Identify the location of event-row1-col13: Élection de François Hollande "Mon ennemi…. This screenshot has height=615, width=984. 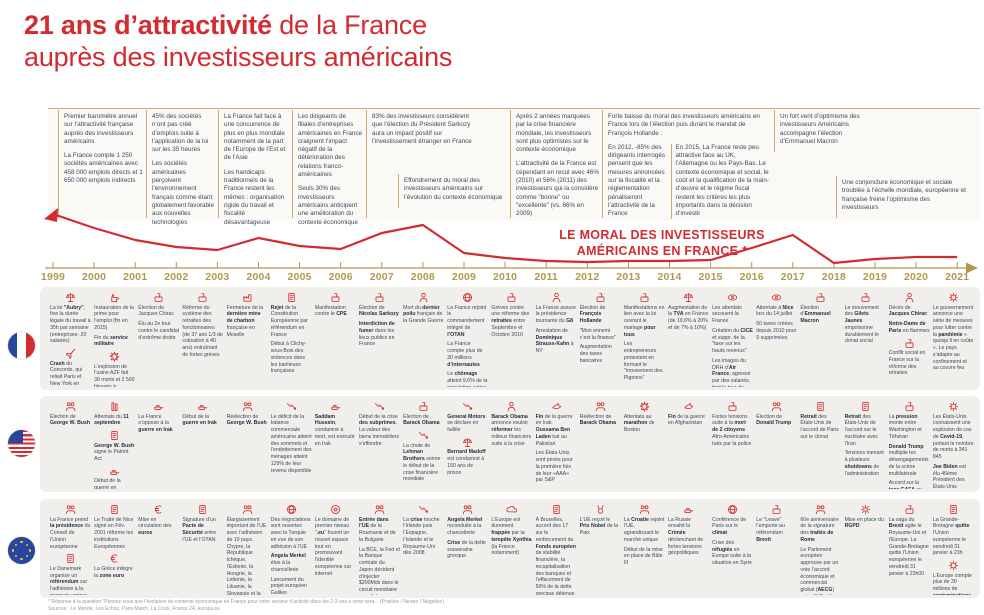
(600, 339).